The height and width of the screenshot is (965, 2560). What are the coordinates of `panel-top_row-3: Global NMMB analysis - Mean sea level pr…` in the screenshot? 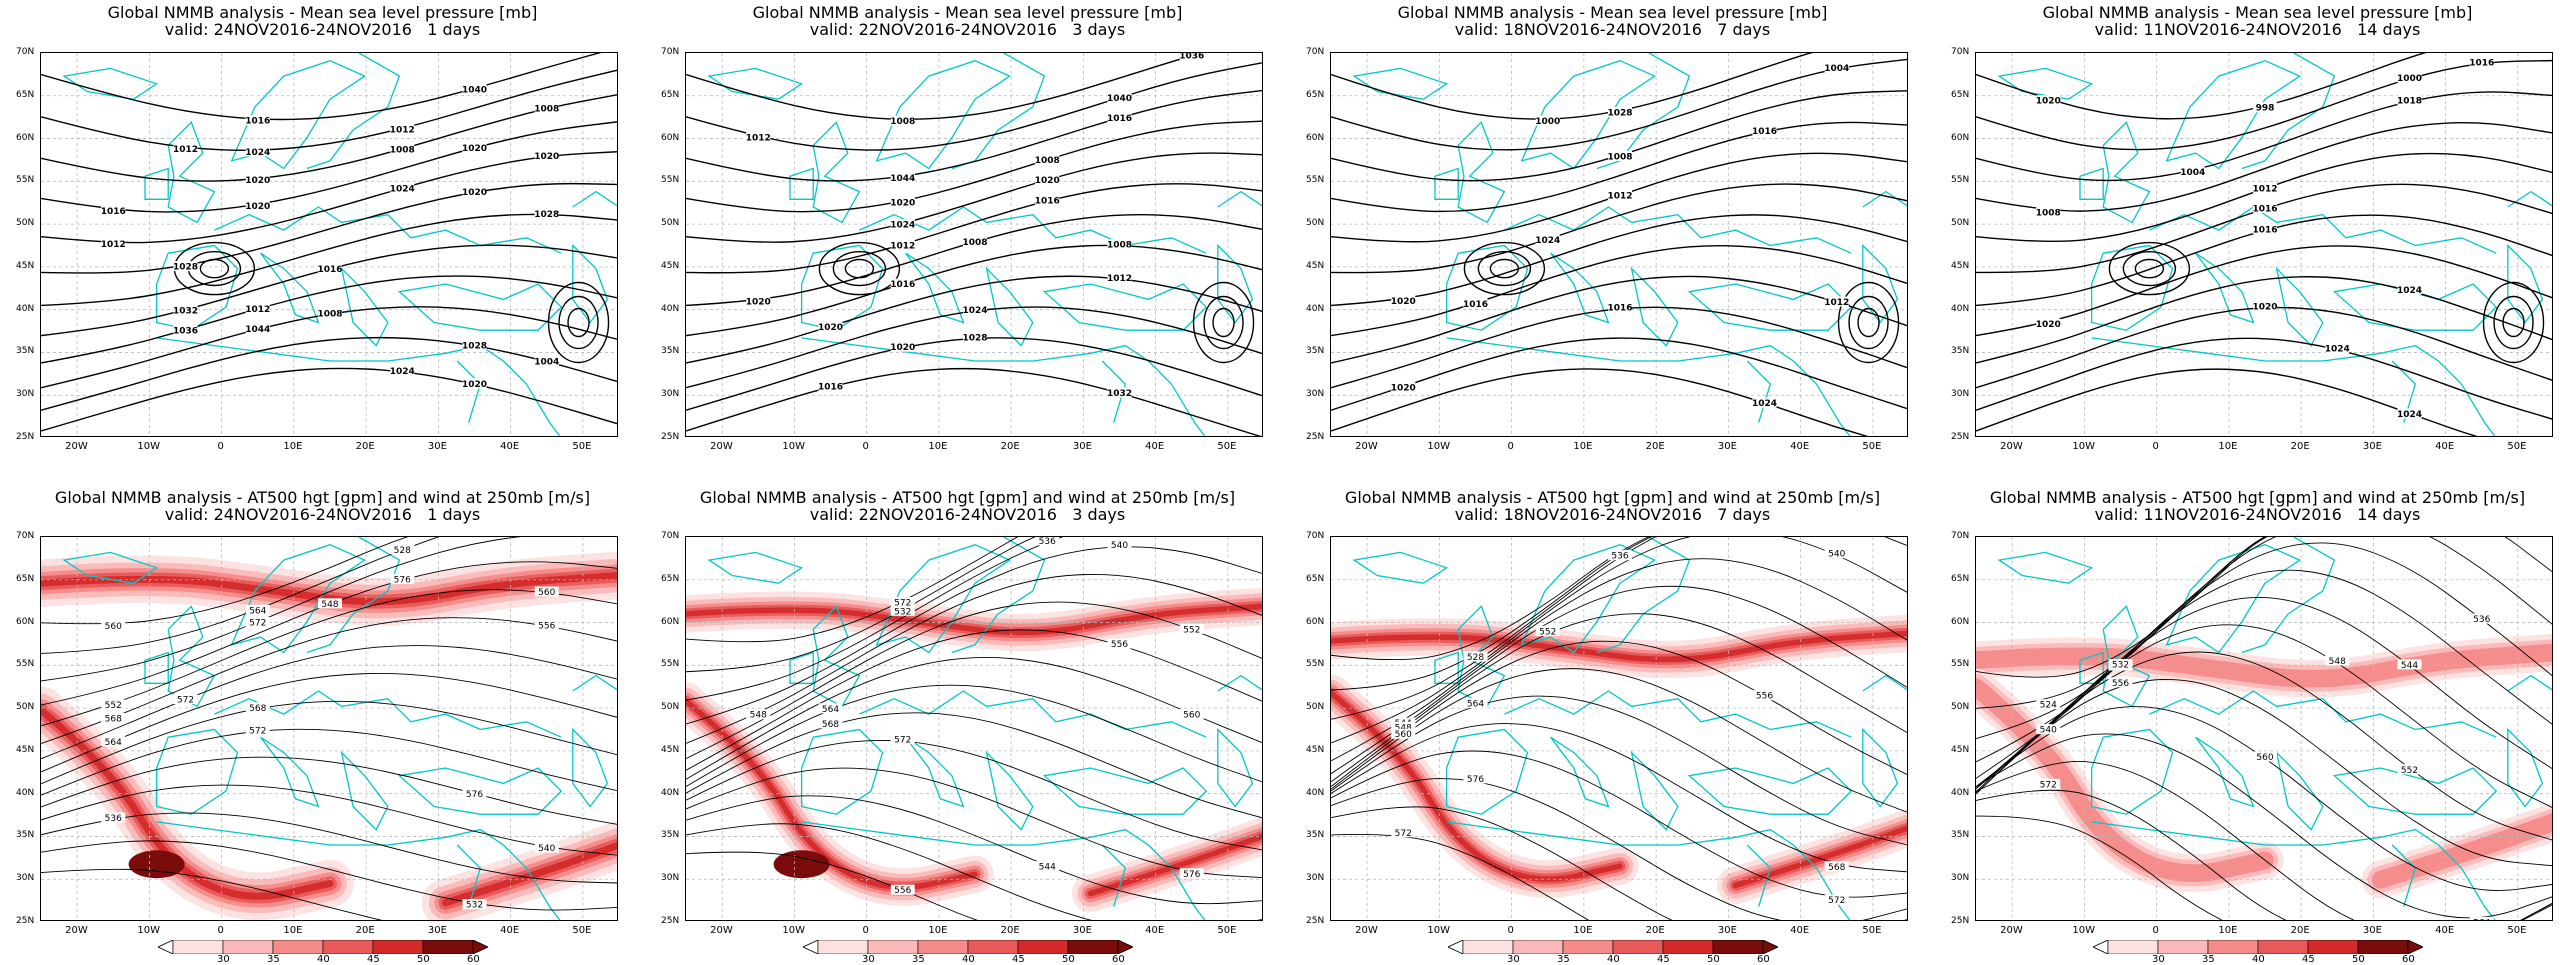 It's located at (2247, 240).